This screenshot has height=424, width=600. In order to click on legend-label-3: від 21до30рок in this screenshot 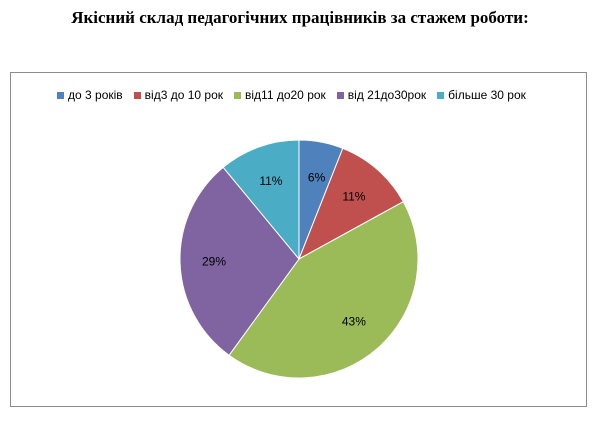, I will do `click(387, 95)`.